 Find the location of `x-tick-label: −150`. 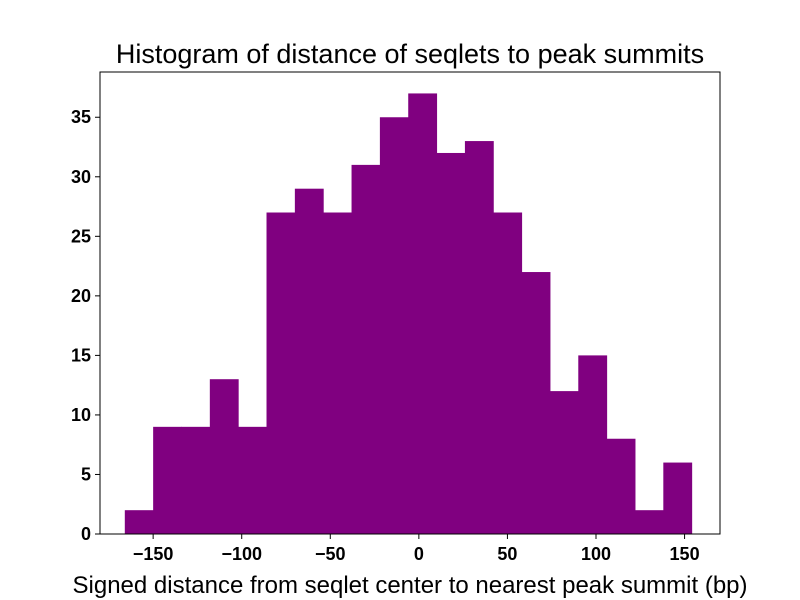

x-tick-label: −150 is located at coordinates (153, 554).